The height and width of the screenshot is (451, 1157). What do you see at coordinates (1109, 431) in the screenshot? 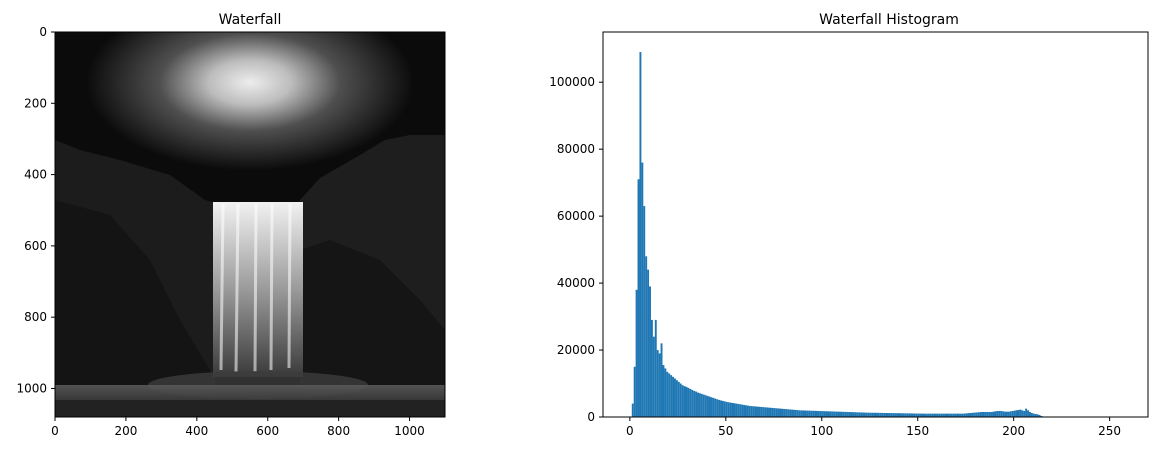
I see `histogram-x-tick-label: 250` at bounding box center [1109, 431].